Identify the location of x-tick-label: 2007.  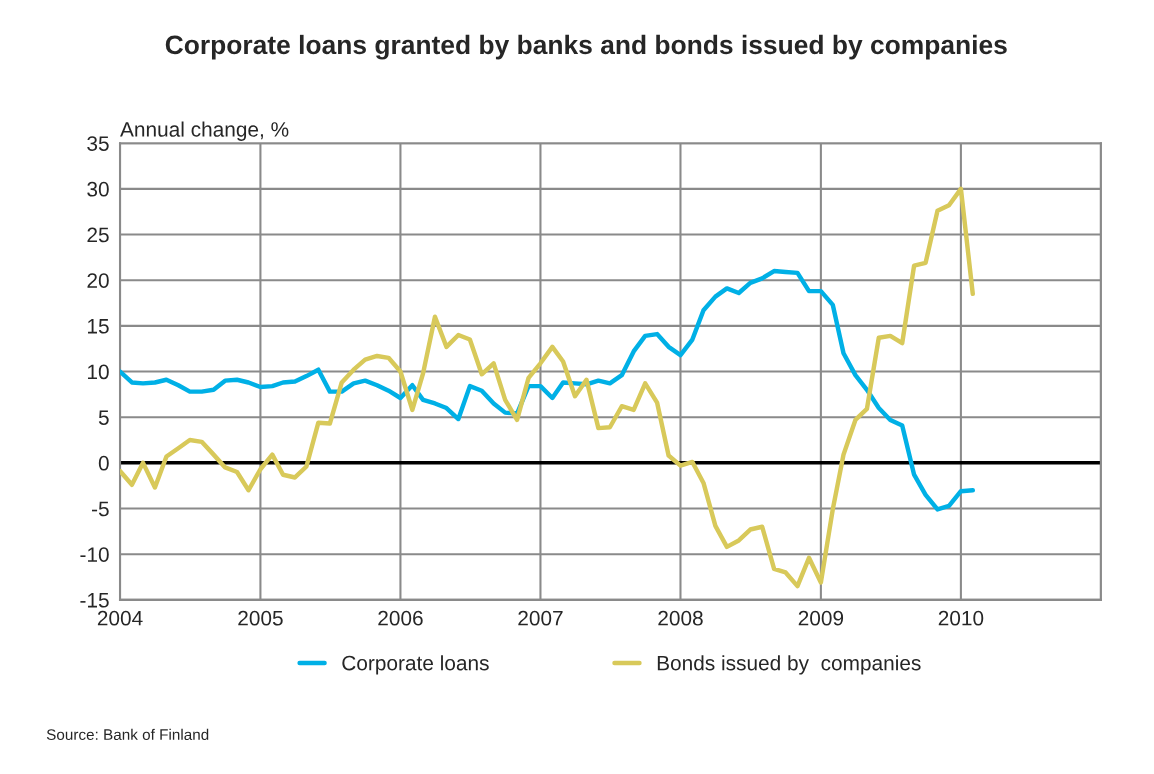
(540, 618).